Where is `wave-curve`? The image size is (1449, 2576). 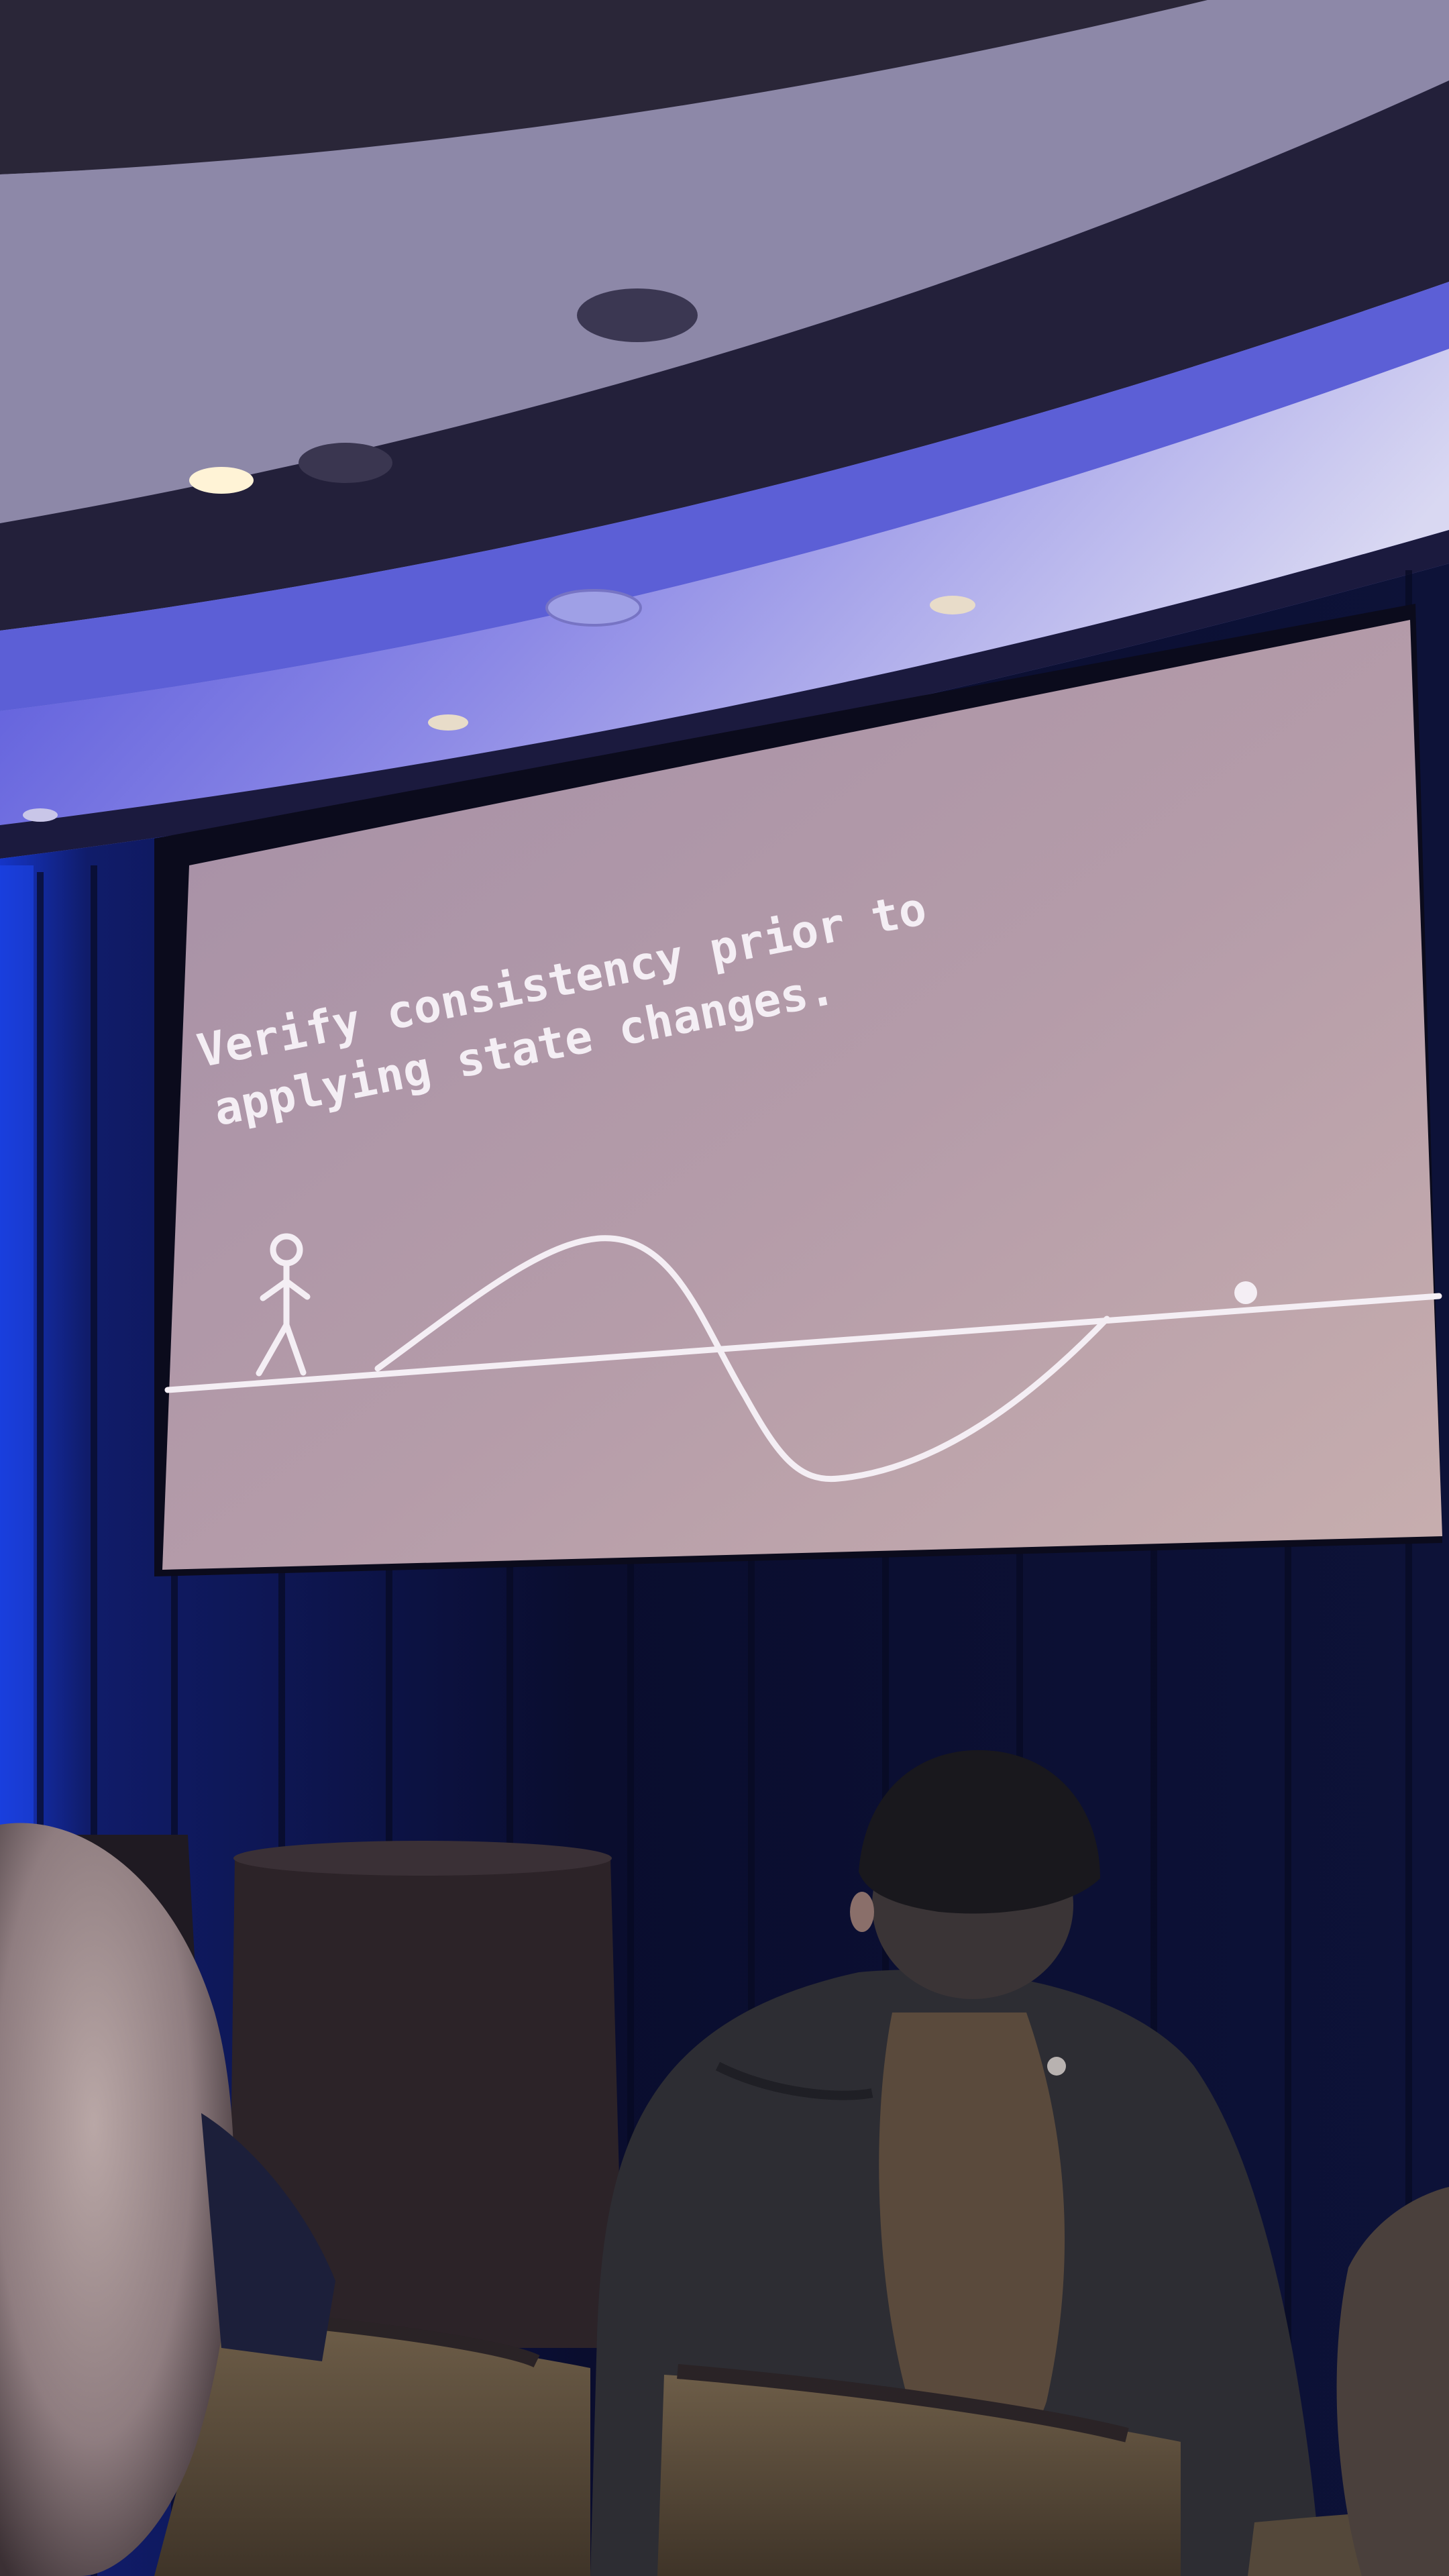
wave-curve is located at coordinates (742, 1359).